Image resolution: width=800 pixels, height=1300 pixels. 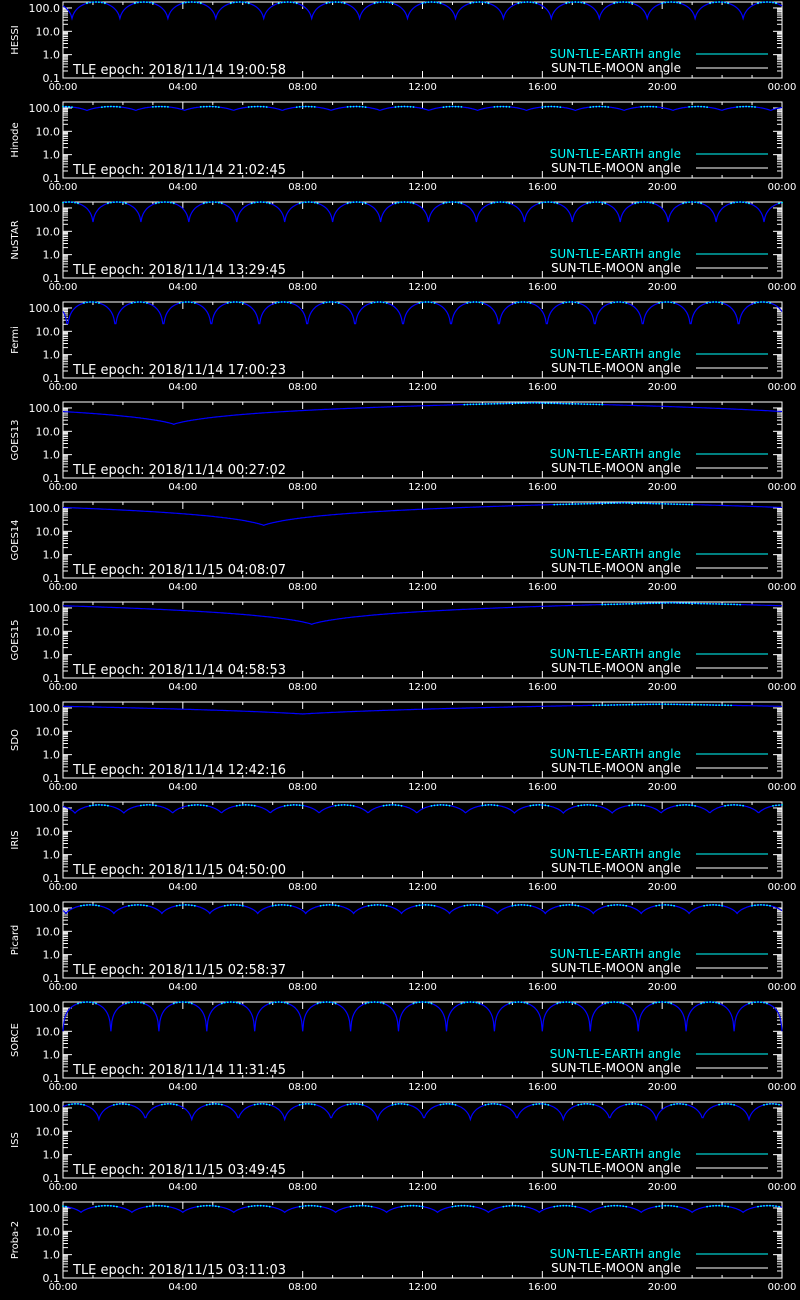 I want to click on x-tick-label: 08:00, so click(x=302, y=387).